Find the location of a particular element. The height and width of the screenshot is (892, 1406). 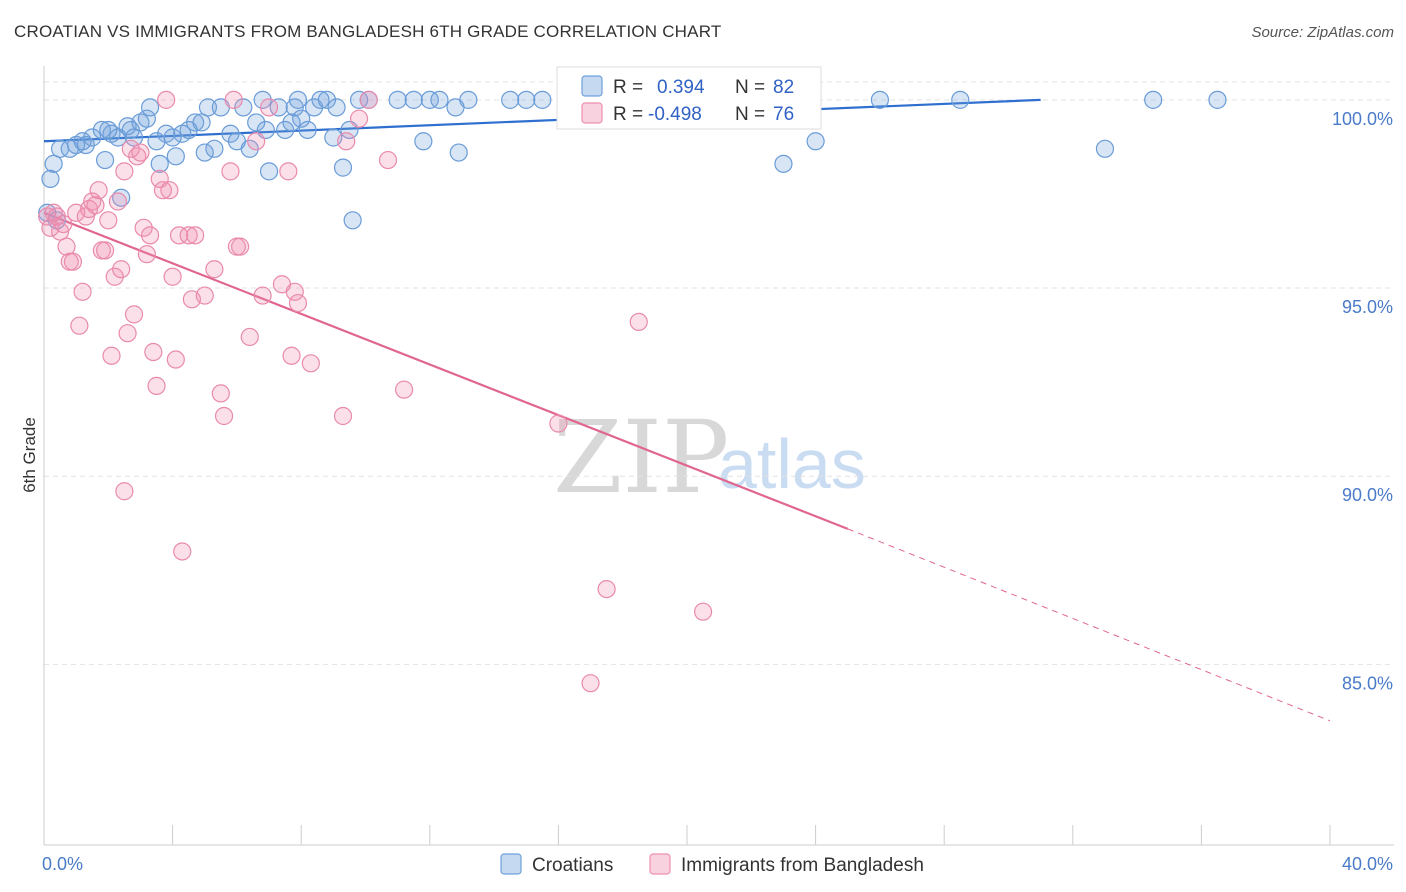

series-legend: Croatians Immigrants from Bangladesh is located at coordinates (712, 864).